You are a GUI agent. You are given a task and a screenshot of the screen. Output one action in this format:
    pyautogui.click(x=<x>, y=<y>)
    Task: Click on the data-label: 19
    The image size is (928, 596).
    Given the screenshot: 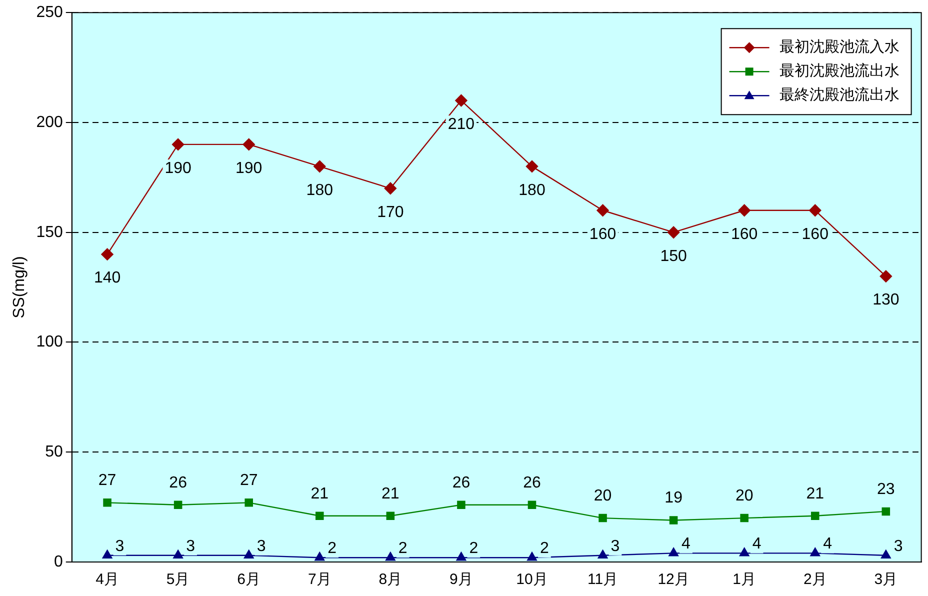 What is the action you would take?
    pyautogui.click(x=673, y=498)
    